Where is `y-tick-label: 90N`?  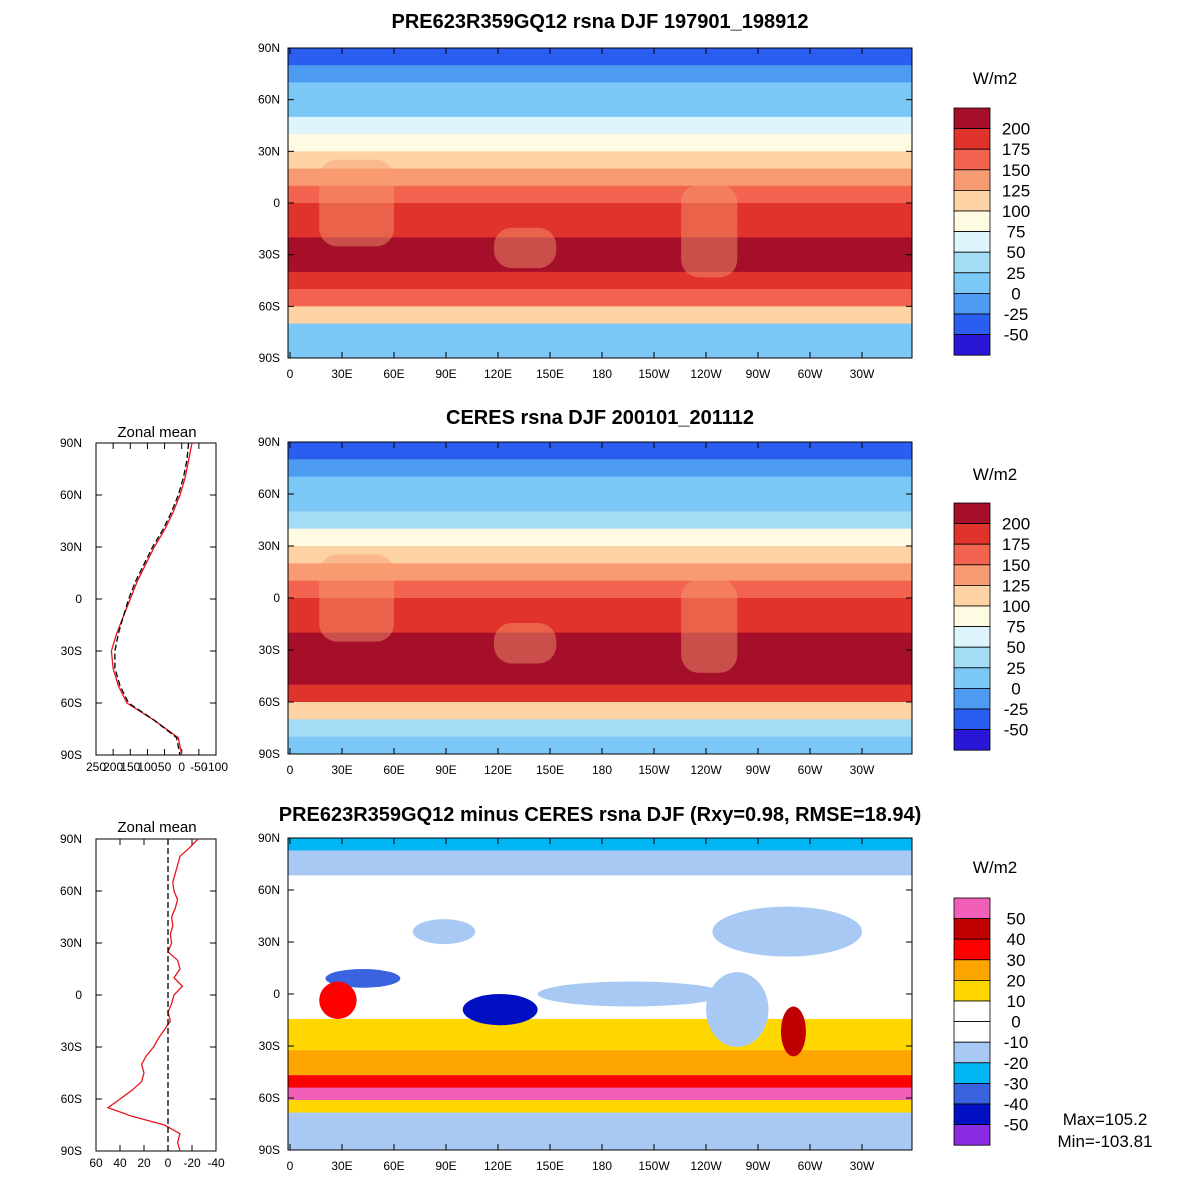
y-tick-label: 90N is located at coordinates (269, 442).